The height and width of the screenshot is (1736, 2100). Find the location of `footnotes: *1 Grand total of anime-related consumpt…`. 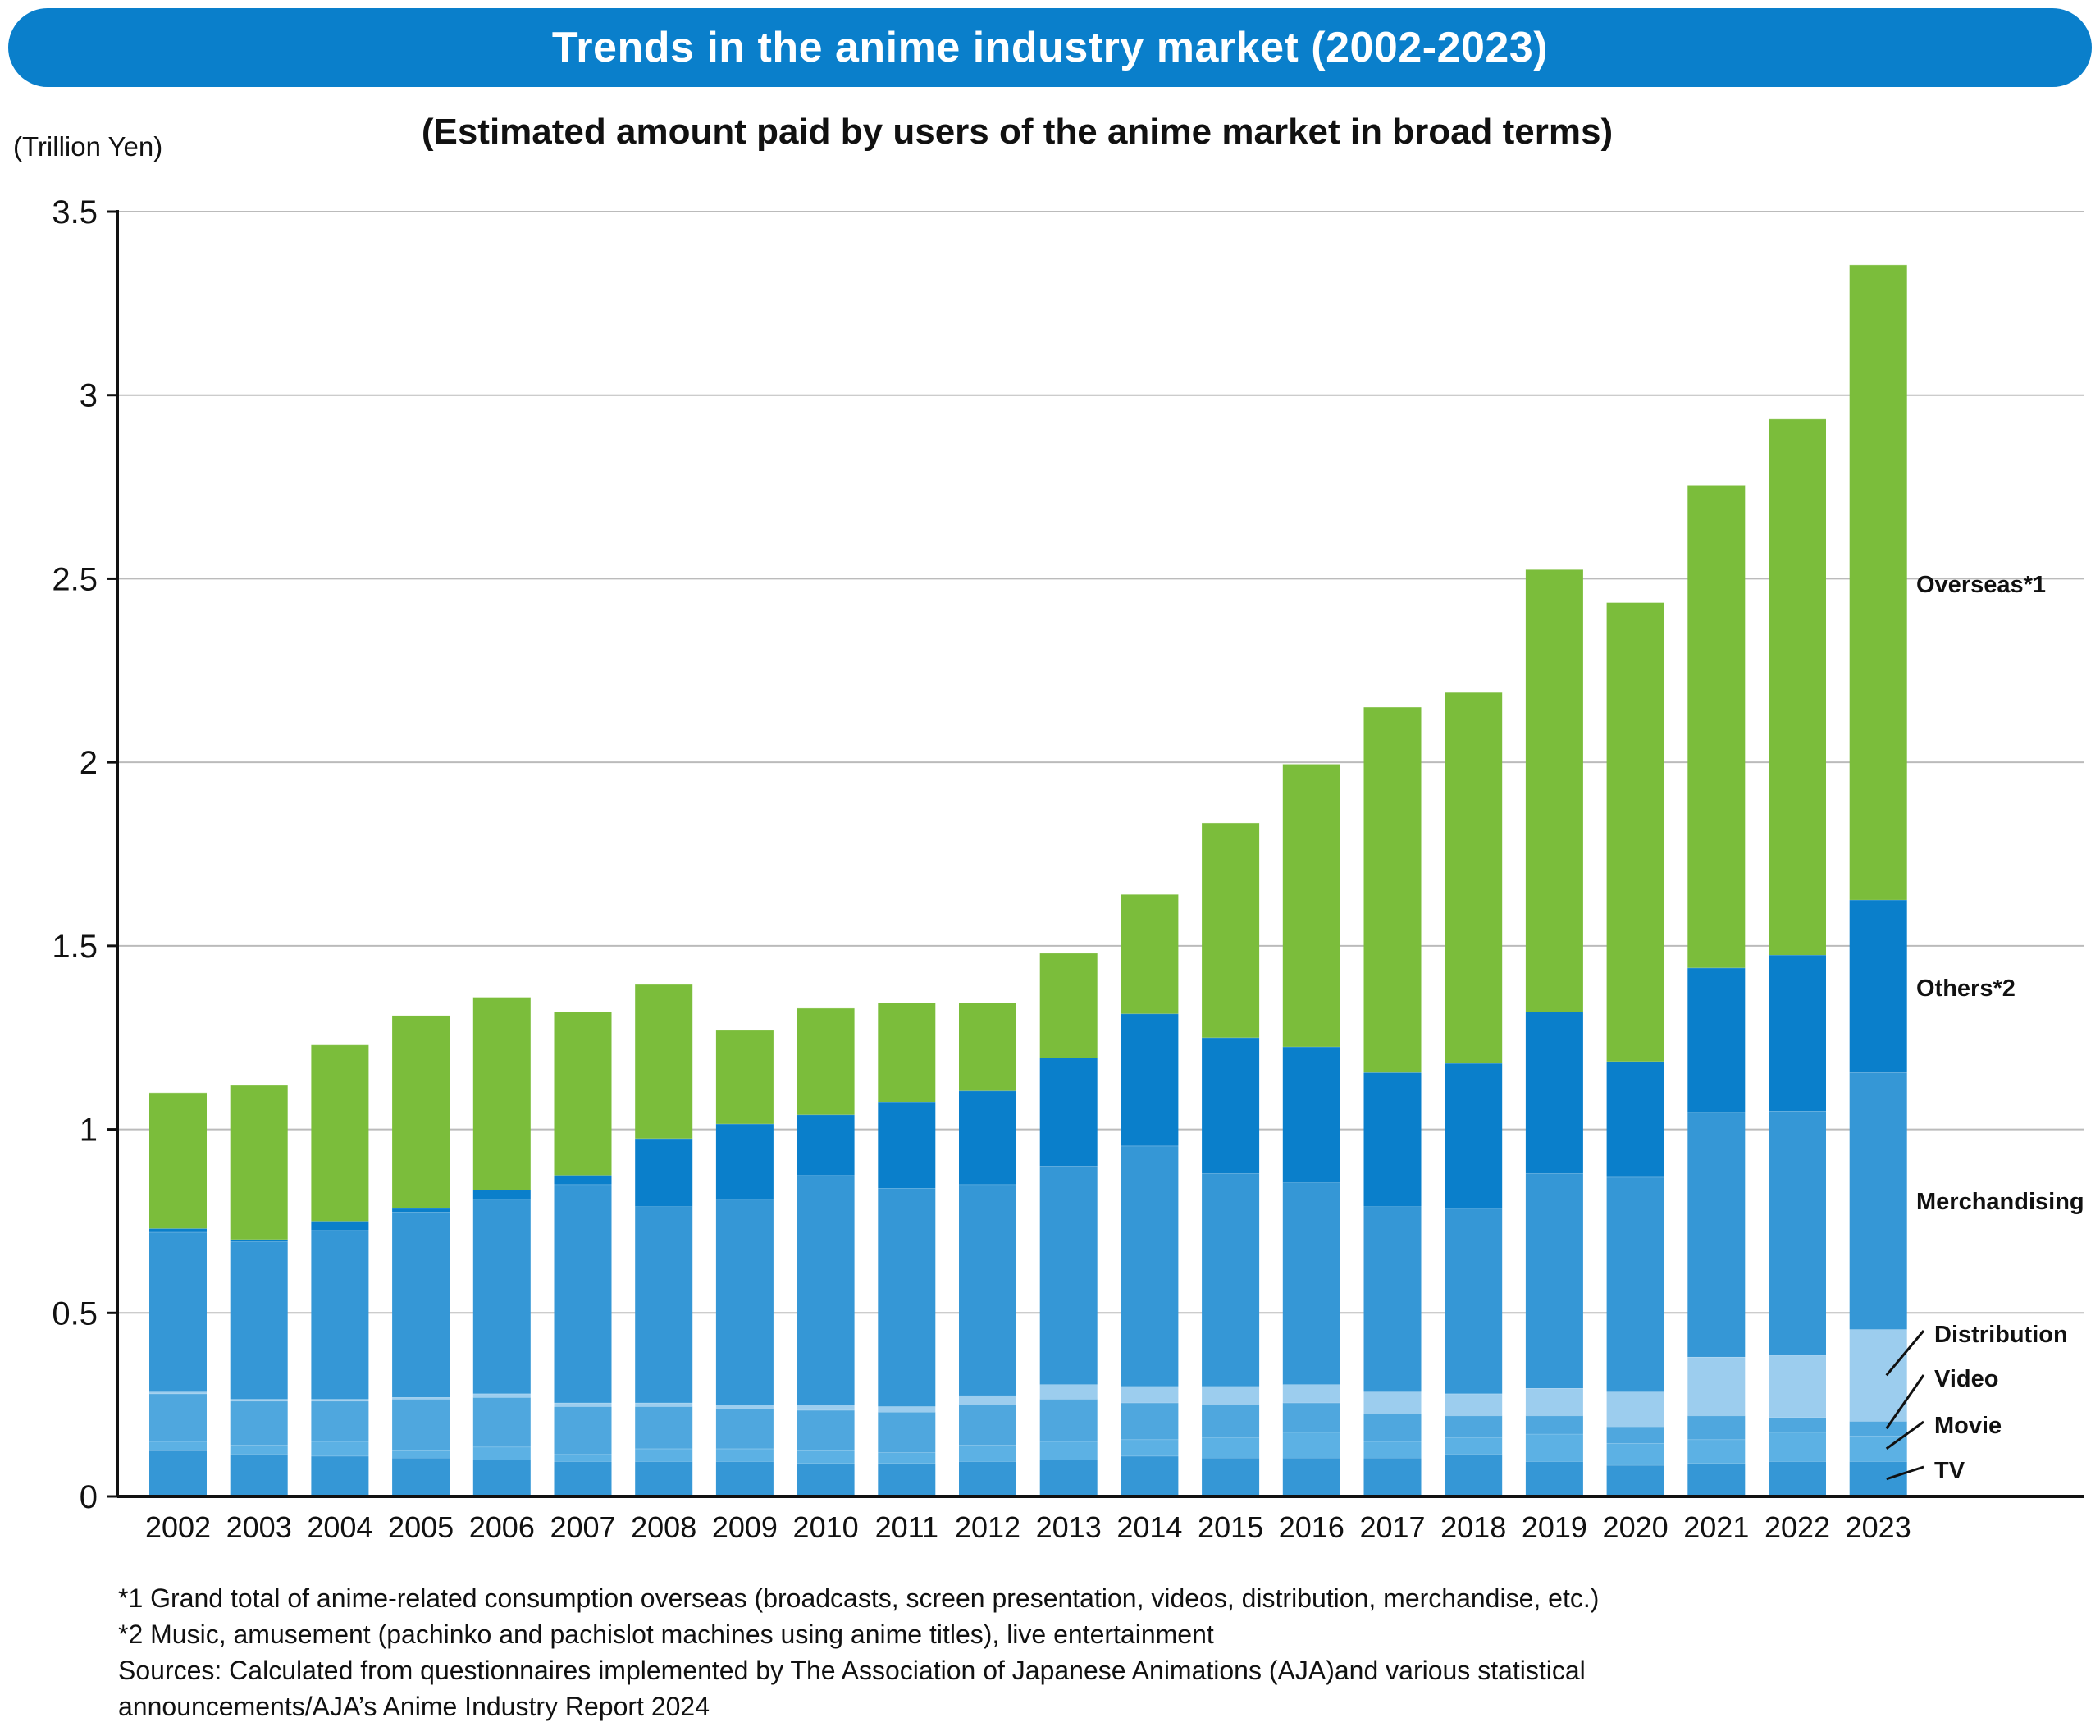

footnotes: *1 Grand total of anime-related consumpt… is located at coordinates (859, 1652).